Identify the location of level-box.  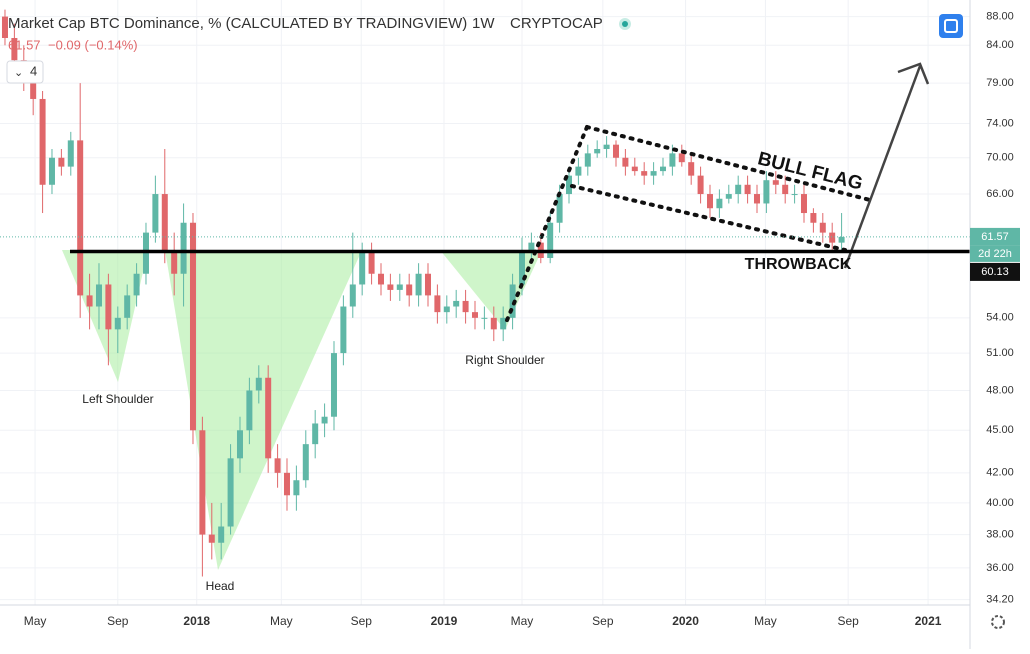
(995, 271).